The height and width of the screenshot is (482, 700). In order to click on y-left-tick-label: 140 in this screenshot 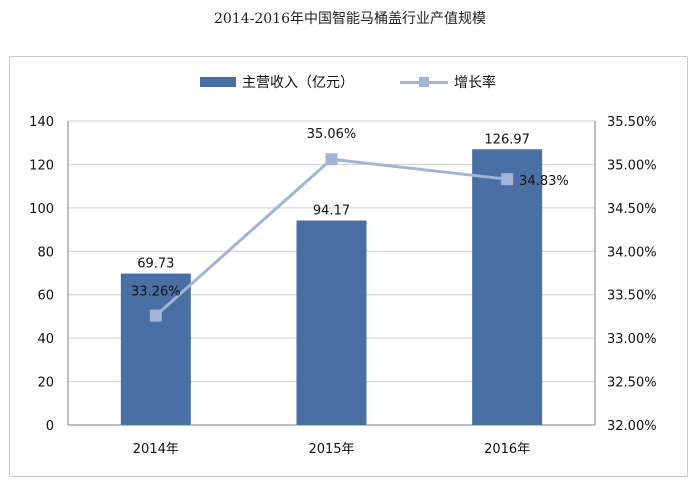, I will do `click(41, 122)`.